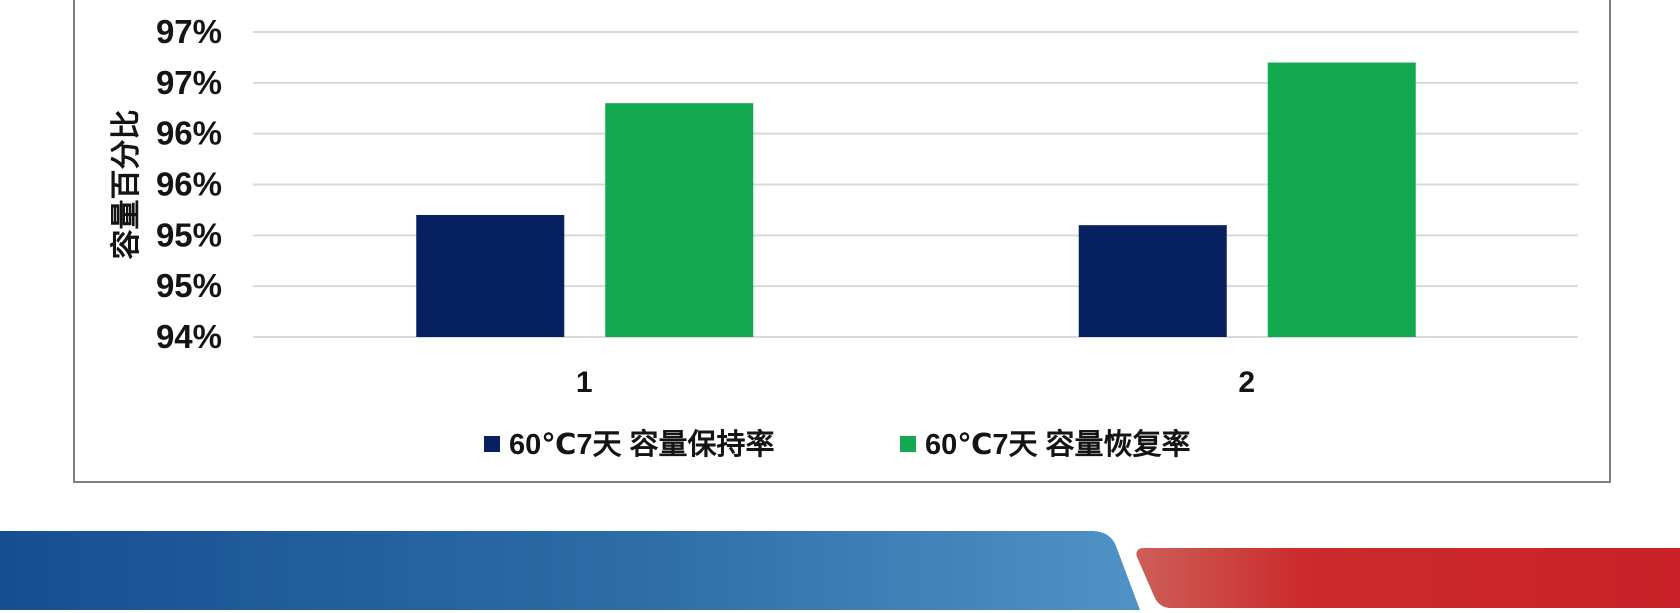 The image size is (1680, 613). What do you see at coordinates (1246, 382) in the screenshot?
I see `x-axis-category-label: 2` at bounding box center [1246, 382].